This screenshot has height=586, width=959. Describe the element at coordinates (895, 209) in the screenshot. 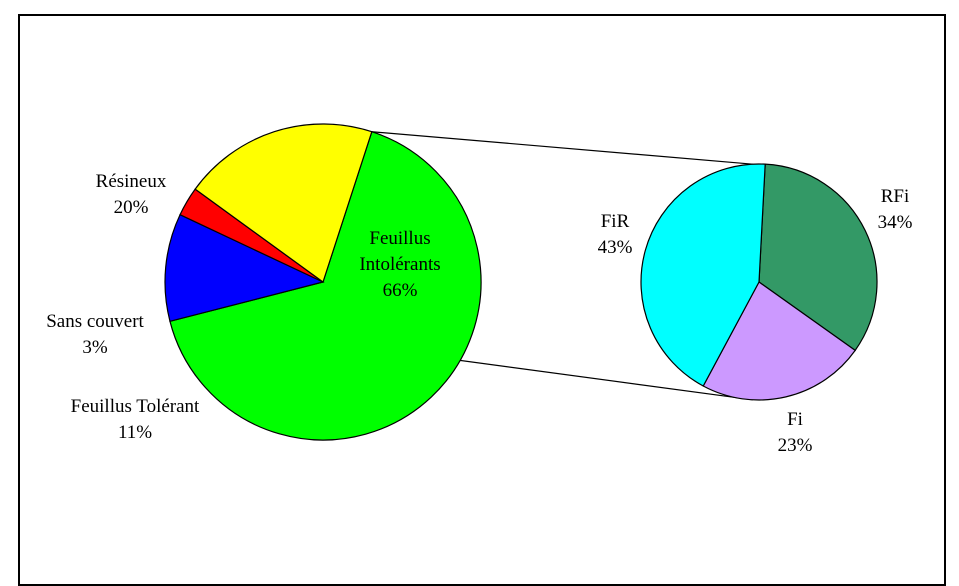

I see `breakdown-label-rfi: RFi 34%` at that location.